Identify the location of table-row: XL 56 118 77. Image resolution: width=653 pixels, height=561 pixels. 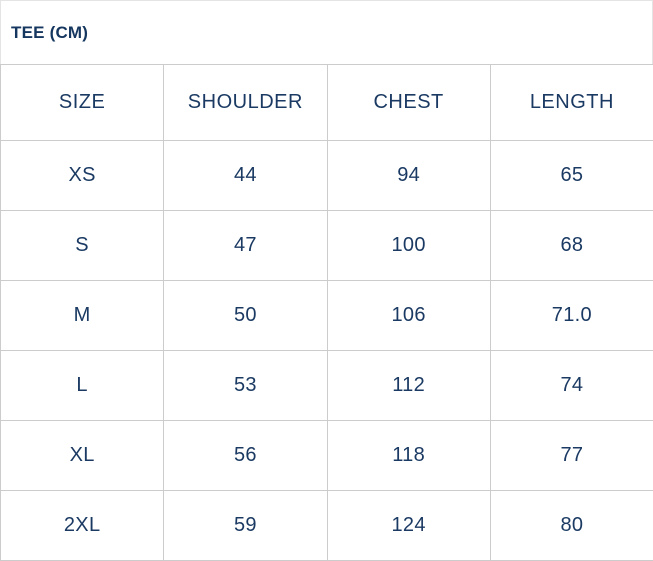
(326, 455).